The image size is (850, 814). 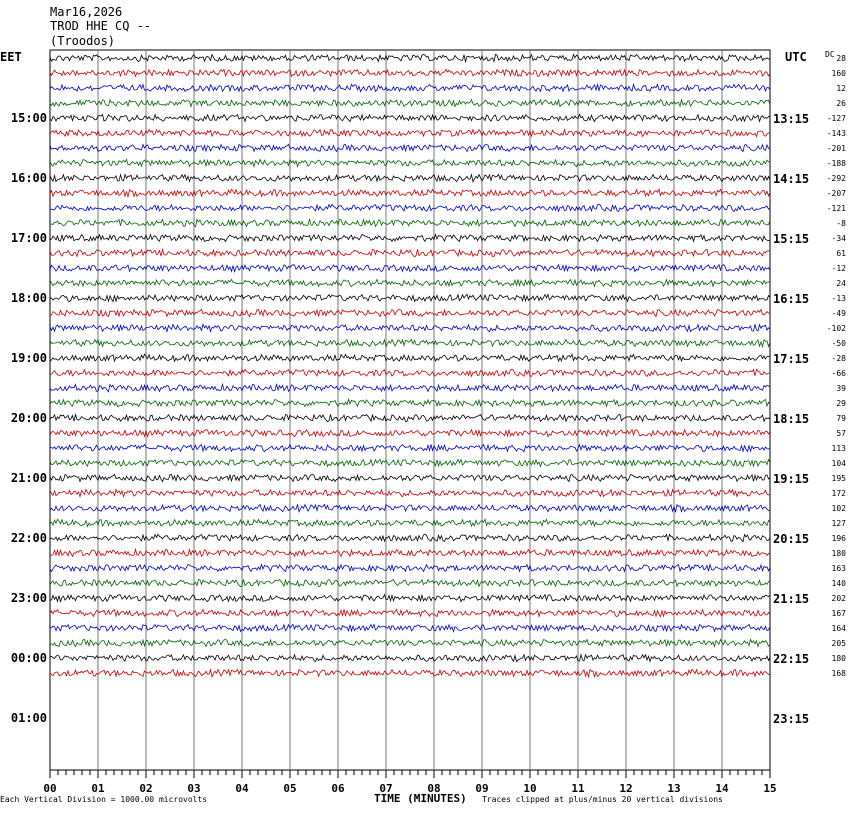 I want to click on dc-offset: -8, so click(x=841, y=223).